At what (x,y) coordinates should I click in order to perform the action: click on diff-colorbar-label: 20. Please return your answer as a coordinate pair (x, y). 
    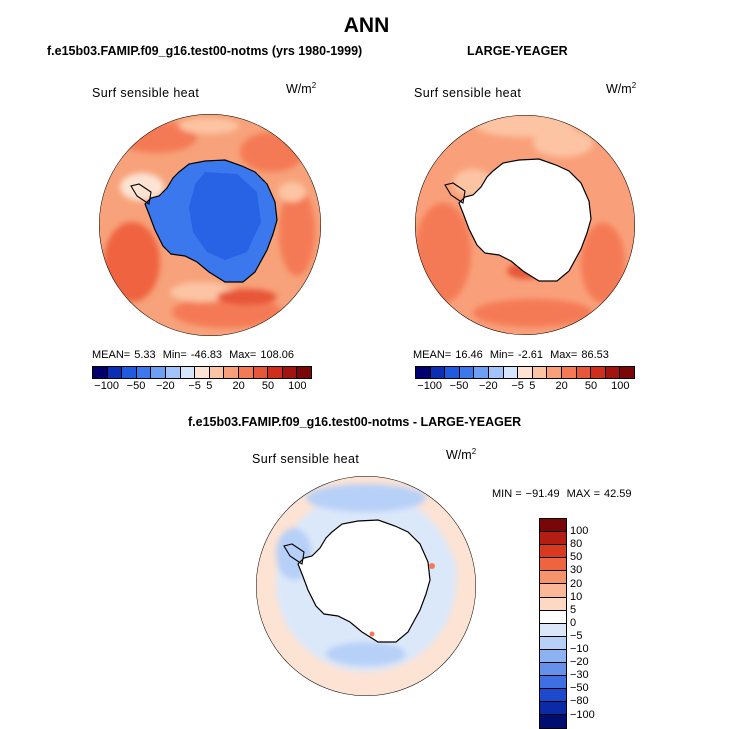
    Looking at the image, I should click on (576, 583).